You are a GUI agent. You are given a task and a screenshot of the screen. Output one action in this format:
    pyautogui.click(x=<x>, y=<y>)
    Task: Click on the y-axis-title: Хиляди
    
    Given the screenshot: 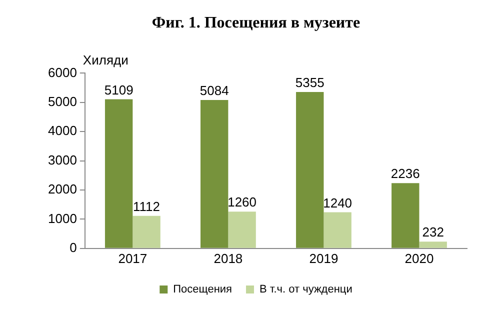 What is the action you would take?
    pyautogui.click(x=105, y=60)
    